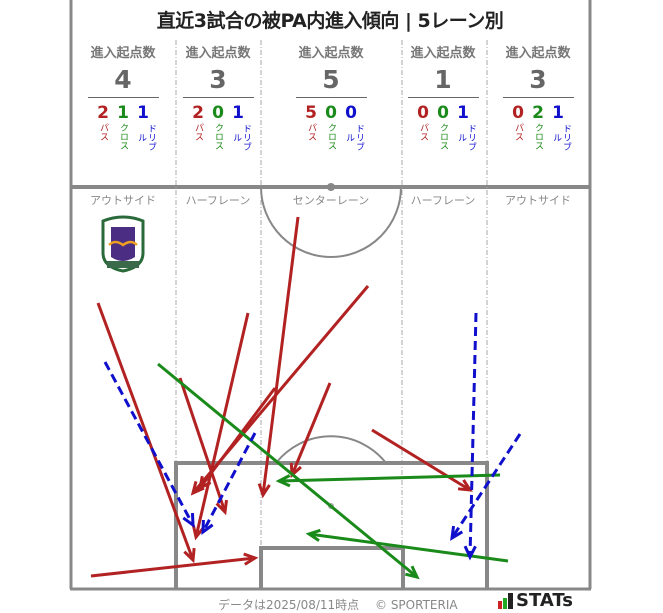 This screenshot has width=663, height=613. Describe the element at coordinates (123, 113) in the screenshot. I see `cross-value: 1` at that location.